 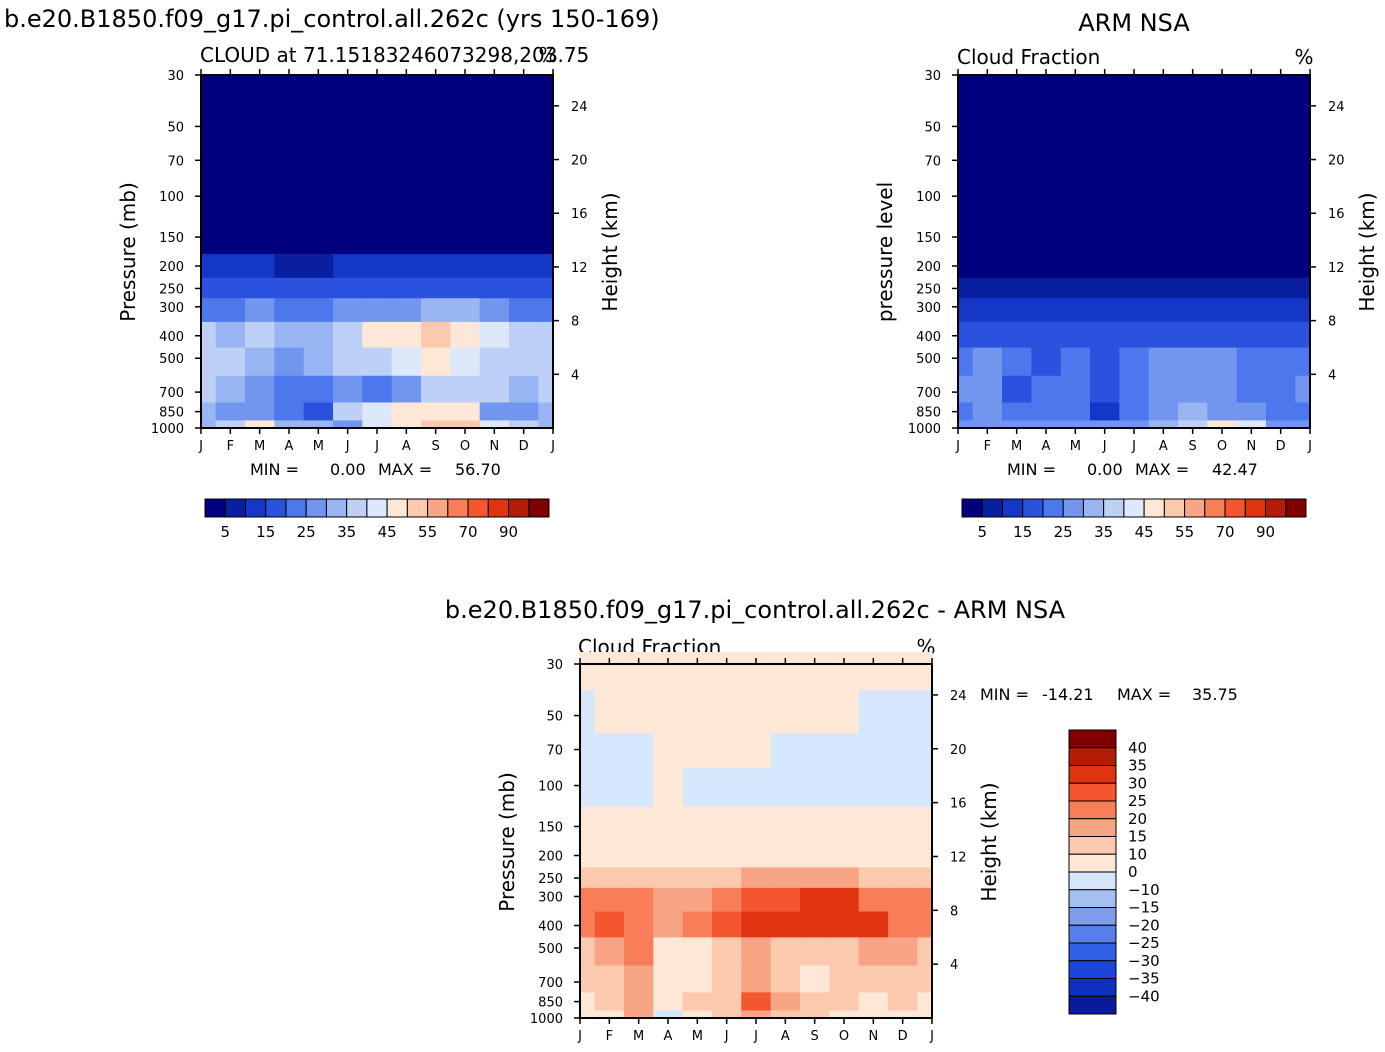 What do you see at coordinates (1303, 57) in the screenshot?
I see `panel-unit-label: %` at bounding box center [1303, 57].